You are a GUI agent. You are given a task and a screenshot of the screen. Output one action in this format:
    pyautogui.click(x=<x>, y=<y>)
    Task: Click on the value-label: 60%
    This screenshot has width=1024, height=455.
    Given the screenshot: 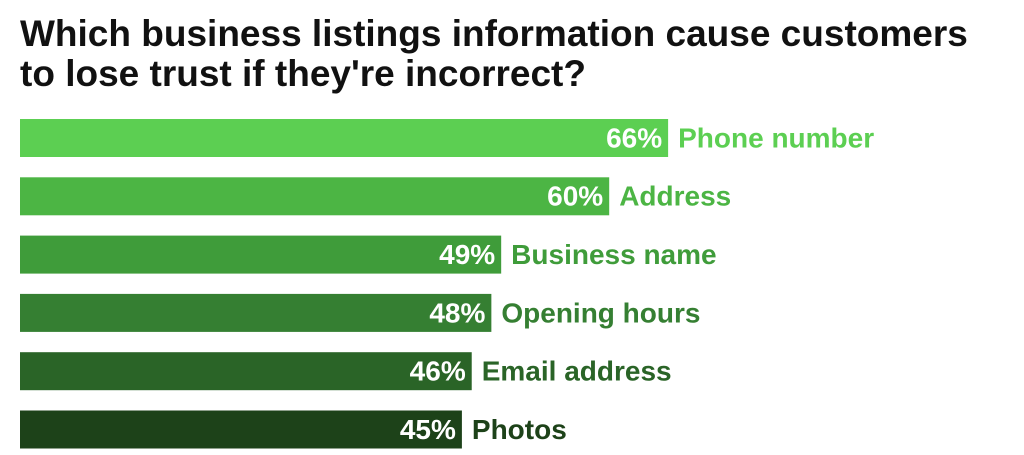 What is the action you would take?
    pyautogui.click(x=575, y=196)
    